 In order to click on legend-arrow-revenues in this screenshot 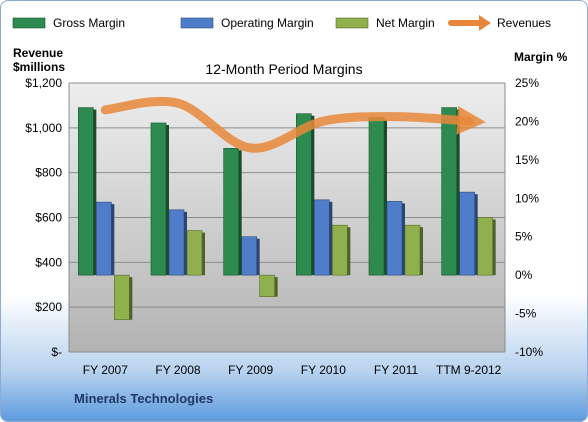, I will do `click(485, 23)`.